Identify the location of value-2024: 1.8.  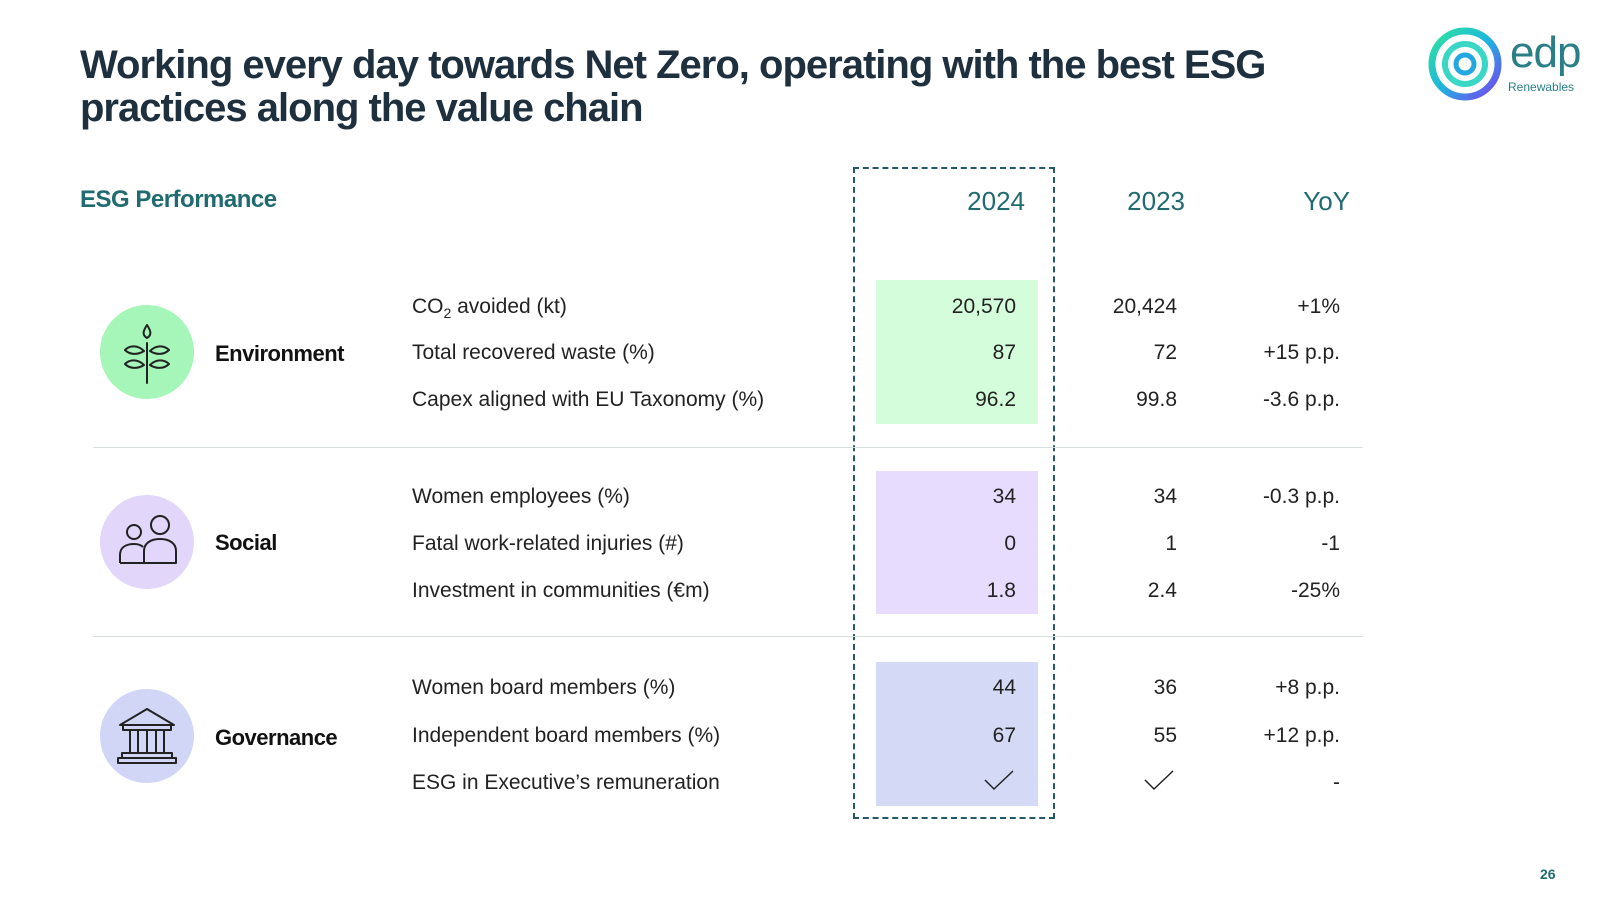
(1001, 590).